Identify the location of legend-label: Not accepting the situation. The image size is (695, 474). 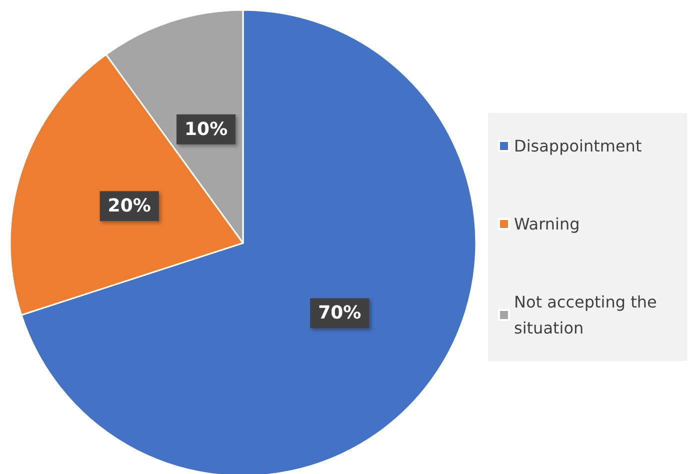
(588, 315).